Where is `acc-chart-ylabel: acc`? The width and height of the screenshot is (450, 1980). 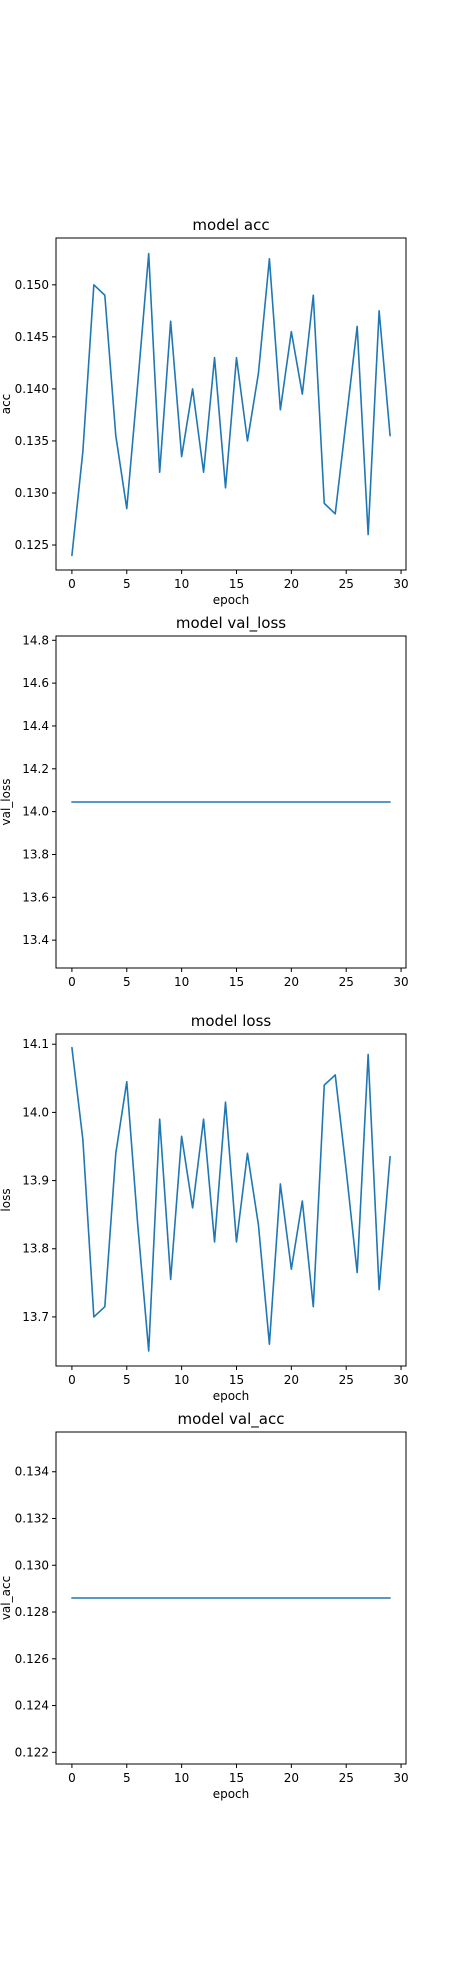
acc-chart-ylabel: acc is located at coordinates (6, 404).